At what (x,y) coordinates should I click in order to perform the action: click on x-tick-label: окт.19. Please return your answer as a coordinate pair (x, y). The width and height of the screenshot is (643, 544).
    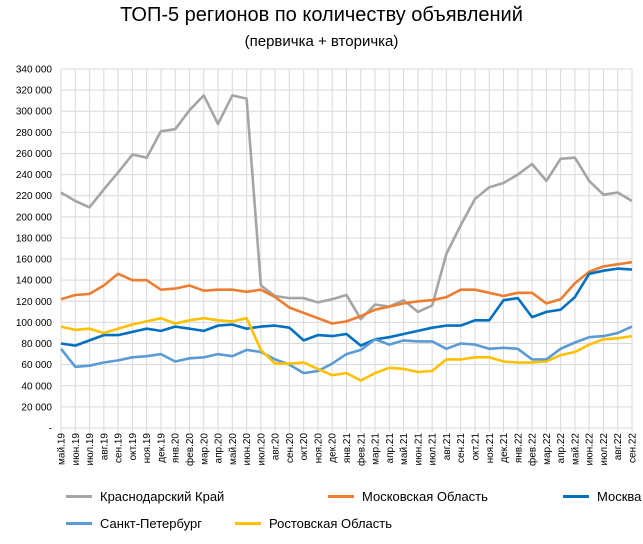
    Looking at the image, I should click on (133, 447).